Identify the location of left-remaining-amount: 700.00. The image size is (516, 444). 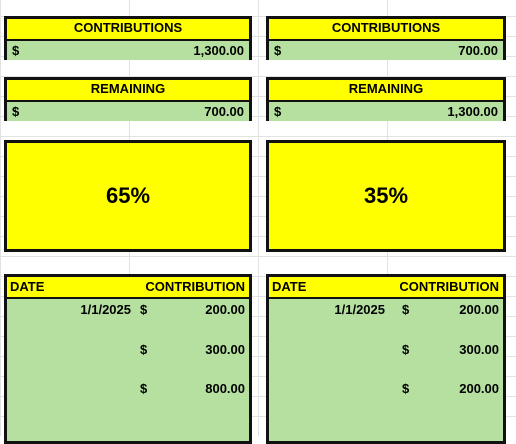
(224, 111).